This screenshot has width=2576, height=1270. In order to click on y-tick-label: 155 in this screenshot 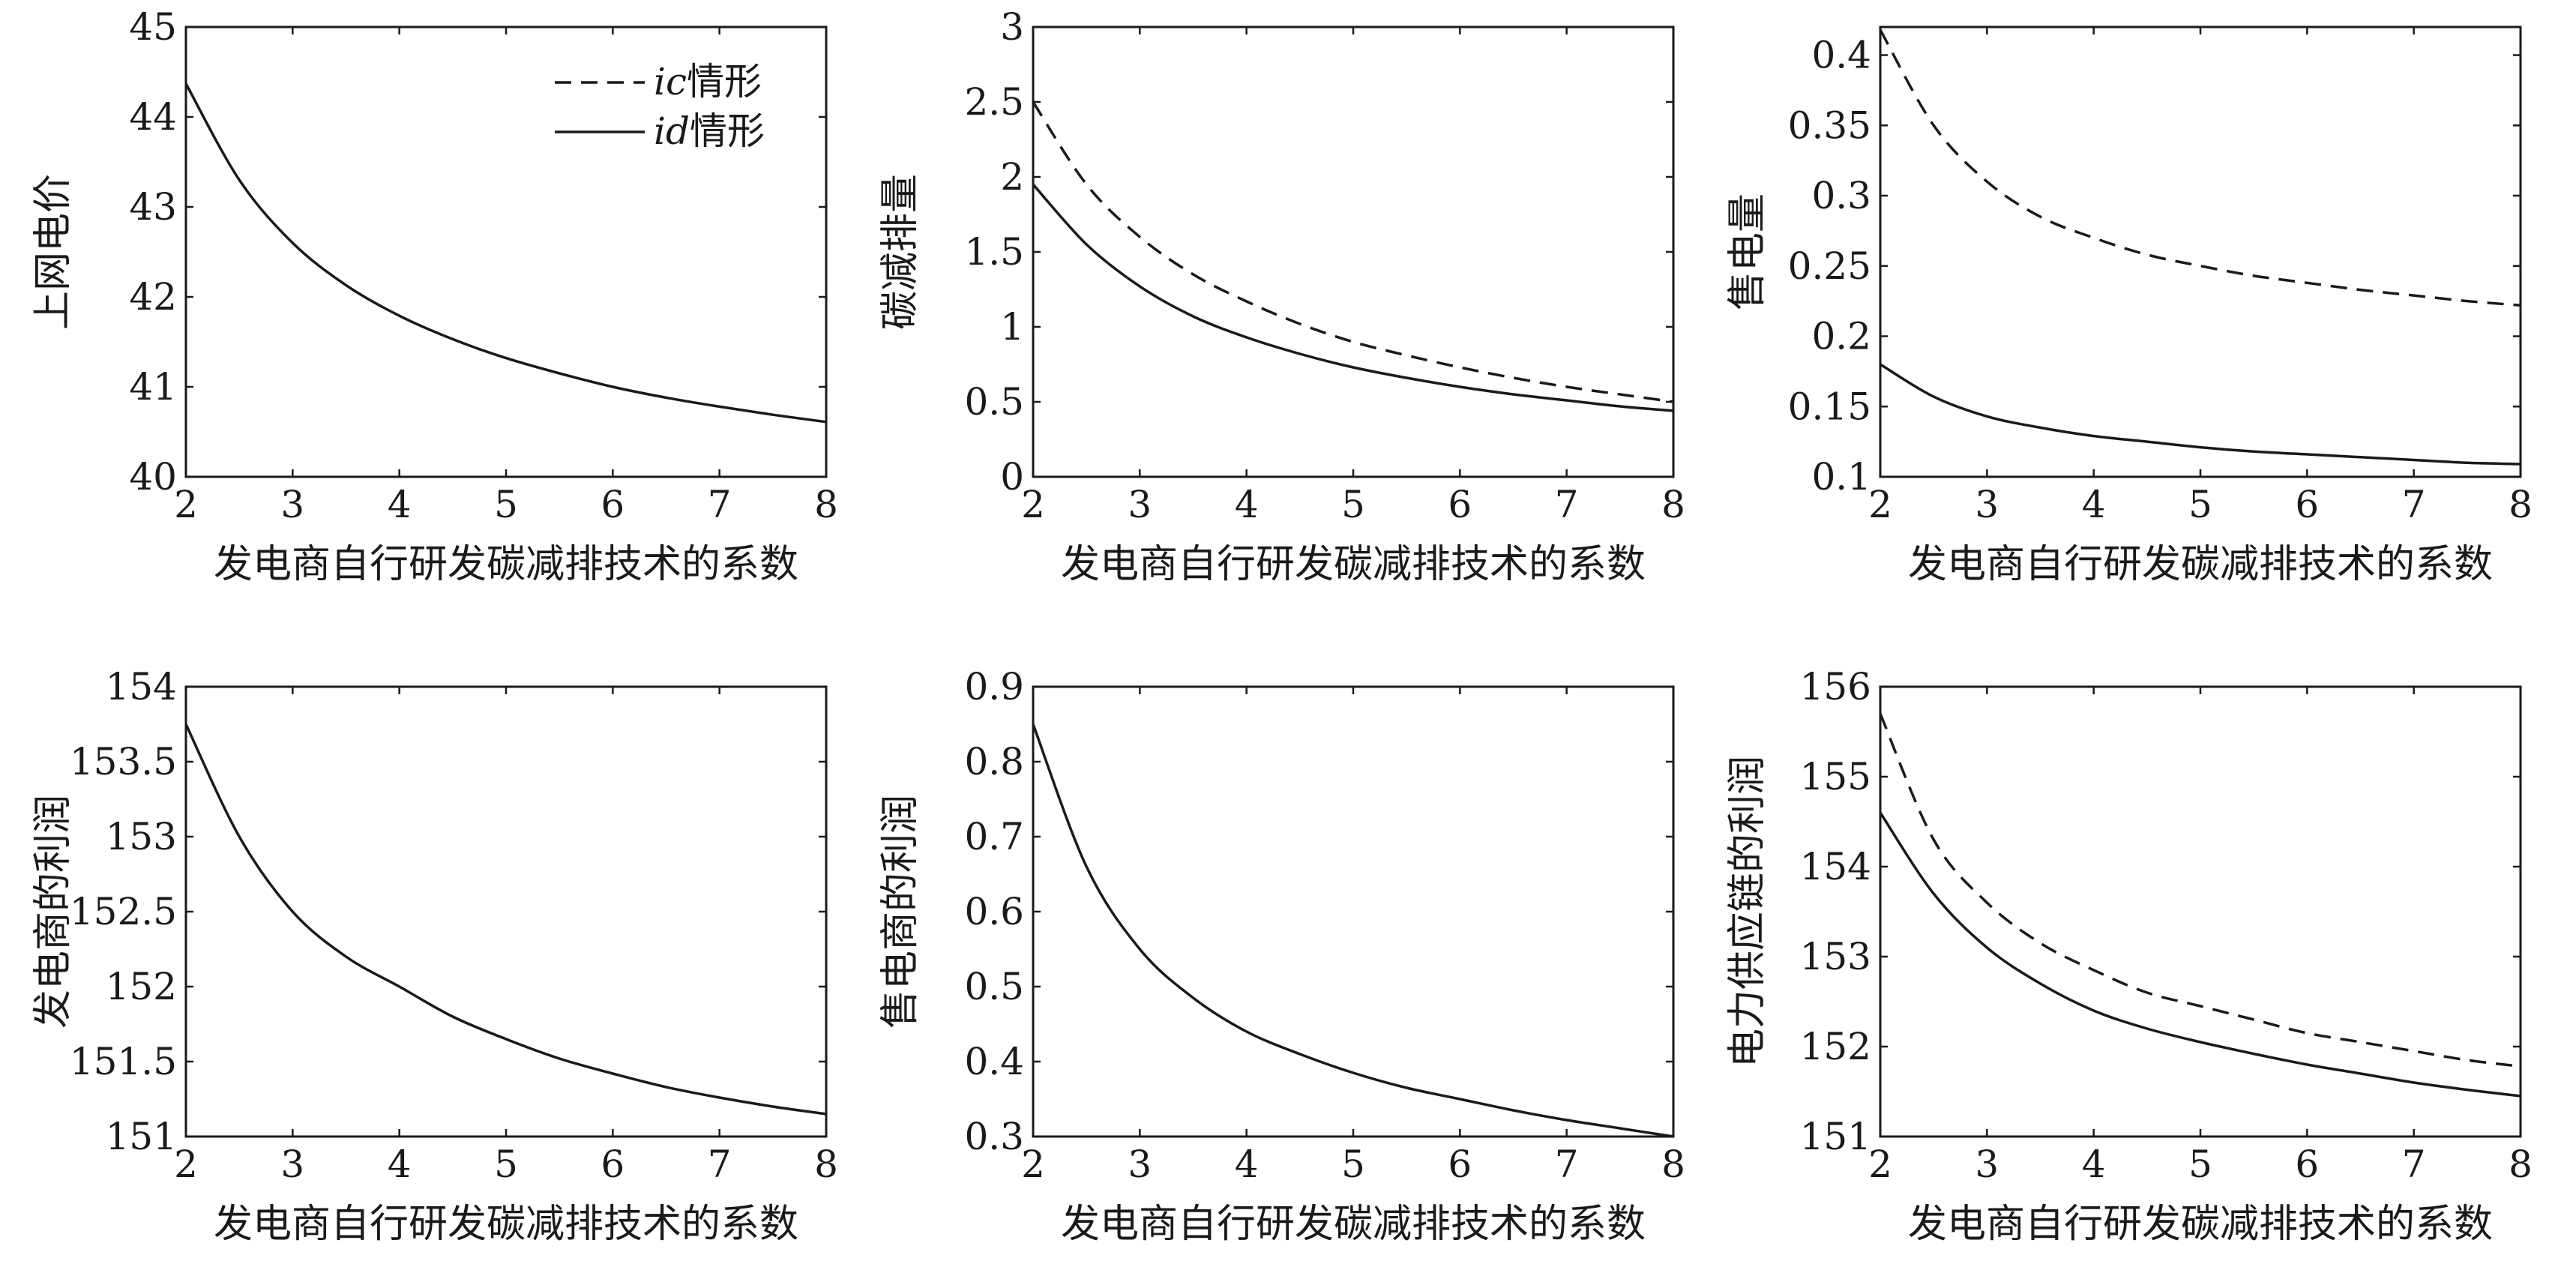, I will do `click(1836, 776)`.